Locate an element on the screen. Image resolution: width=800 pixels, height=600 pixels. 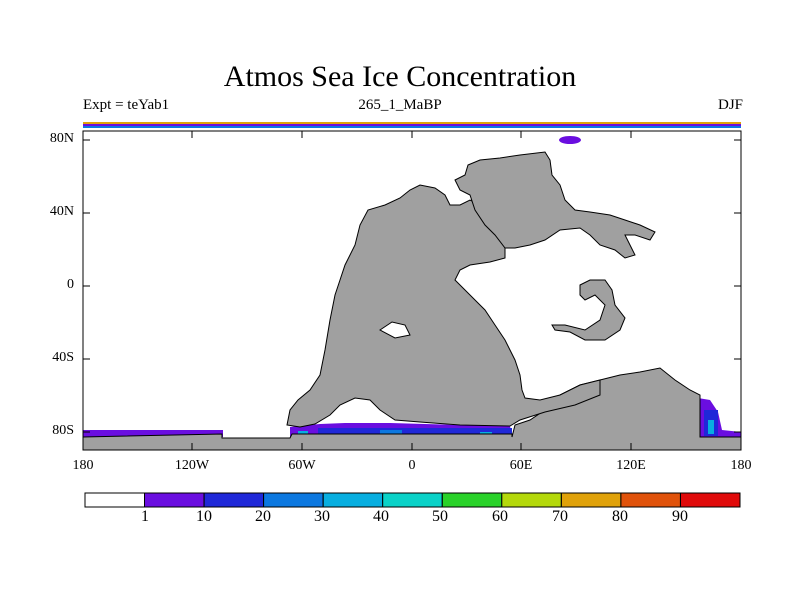
colorbar-label: 30 is located at coordinates (322, 516).